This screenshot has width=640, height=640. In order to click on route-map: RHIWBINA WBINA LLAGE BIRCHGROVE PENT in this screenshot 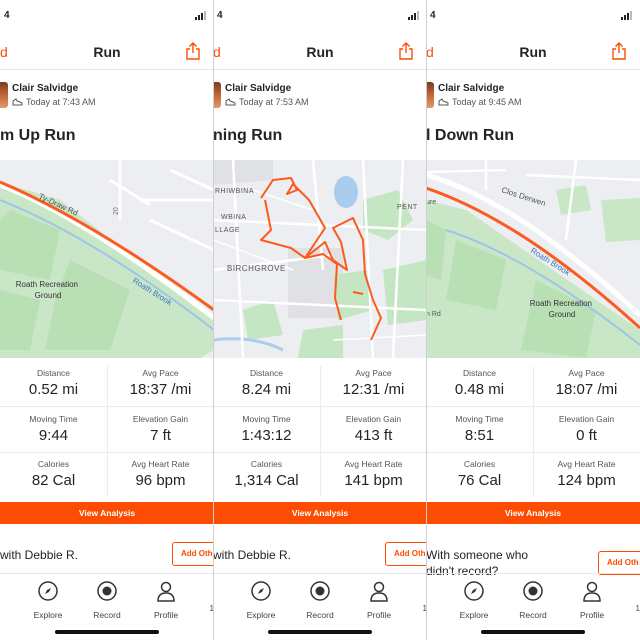, I will do `click(320, 259)`.